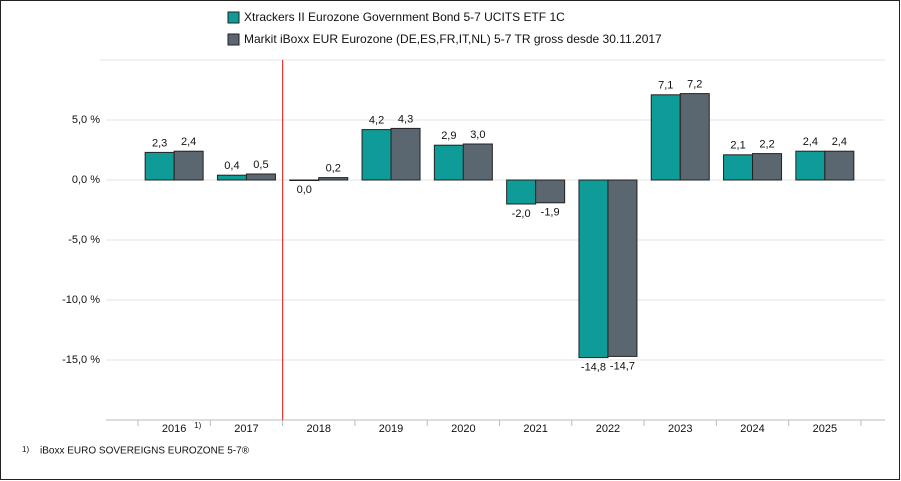  What do you see at coordinates (752, 429) in the screenshot?
I see `x-tick-label: 2024` at bounding box center [752, 429].